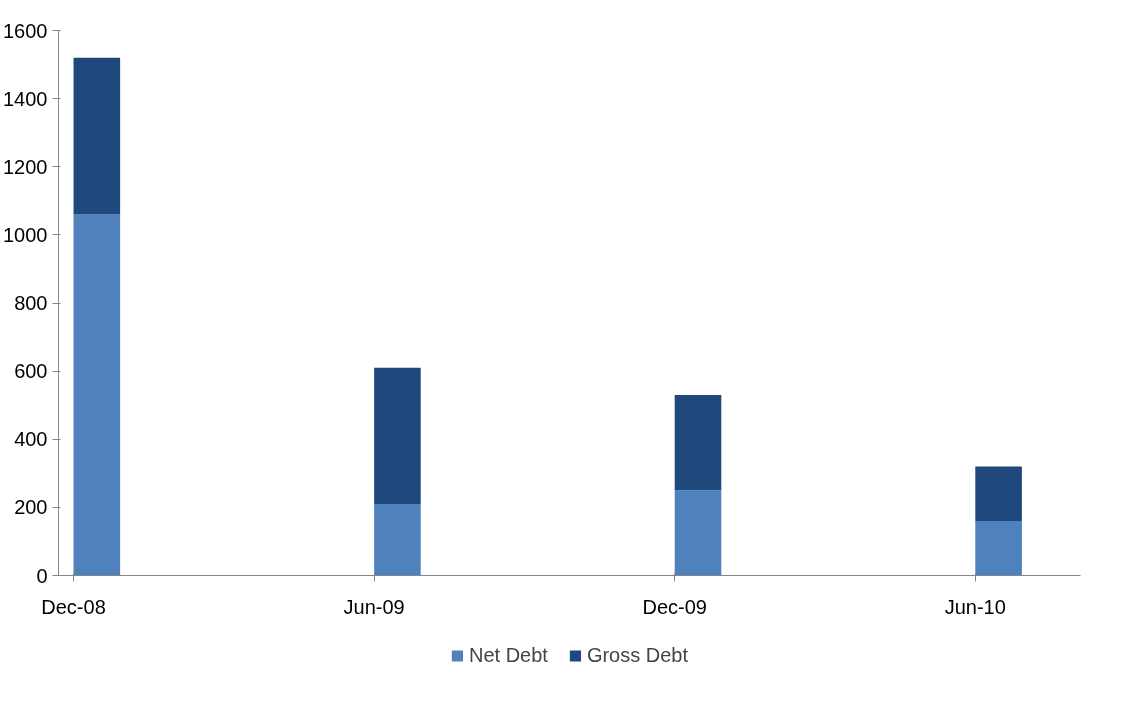 The width and height of the screenshot is (1142, 717). What do you see at coordinates (975, 606) in the screenshot?
I see `x-tick-label: Jun-10` at bounding box center [975, 606].